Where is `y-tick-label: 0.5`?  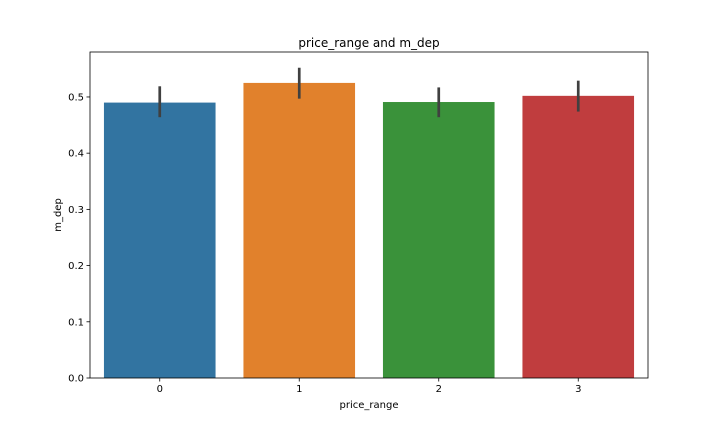 y-tick-label: 0.5 is located at coordinates (76, 97).